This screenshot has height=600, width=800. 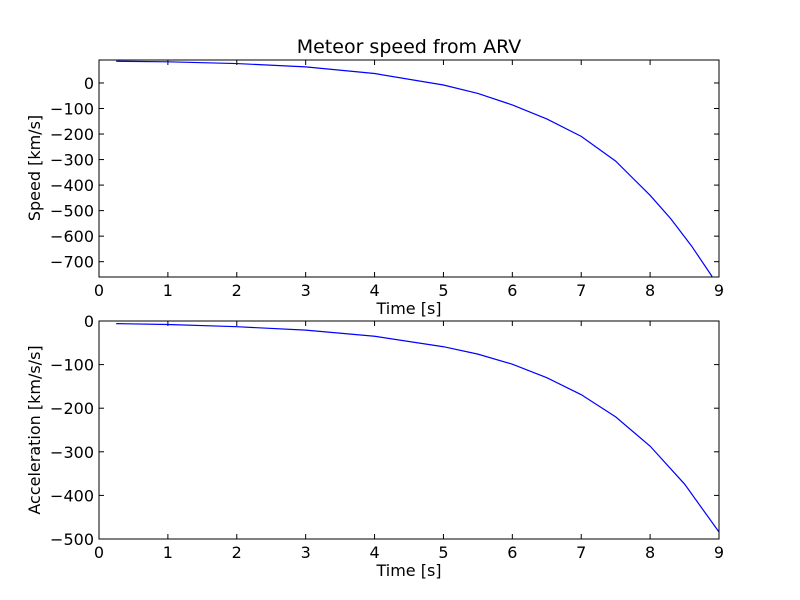 I want to click on speed-y-tick-label: −400, so click(x=72, y=185).